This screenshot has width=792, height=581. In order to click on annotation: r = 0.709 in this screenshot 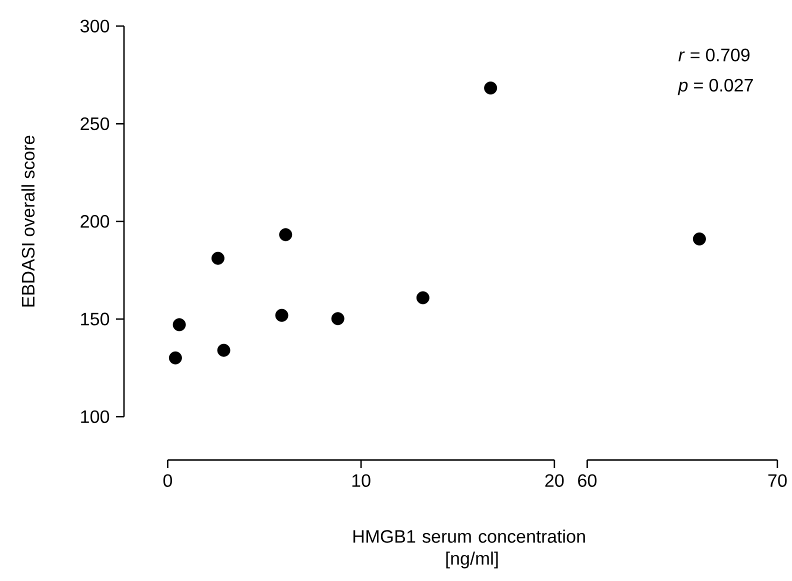, I will do `click(714, 55)`.